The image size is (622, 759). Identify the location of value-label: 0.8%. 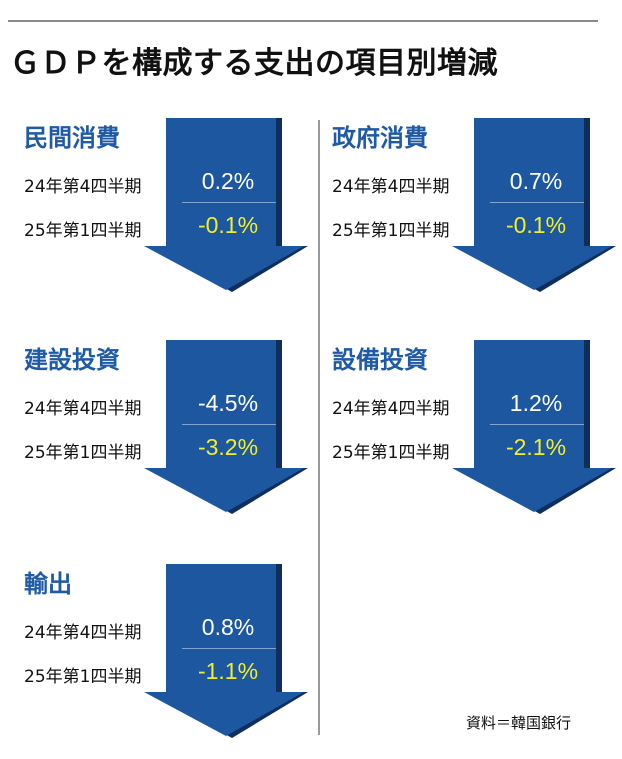
(228, 627).